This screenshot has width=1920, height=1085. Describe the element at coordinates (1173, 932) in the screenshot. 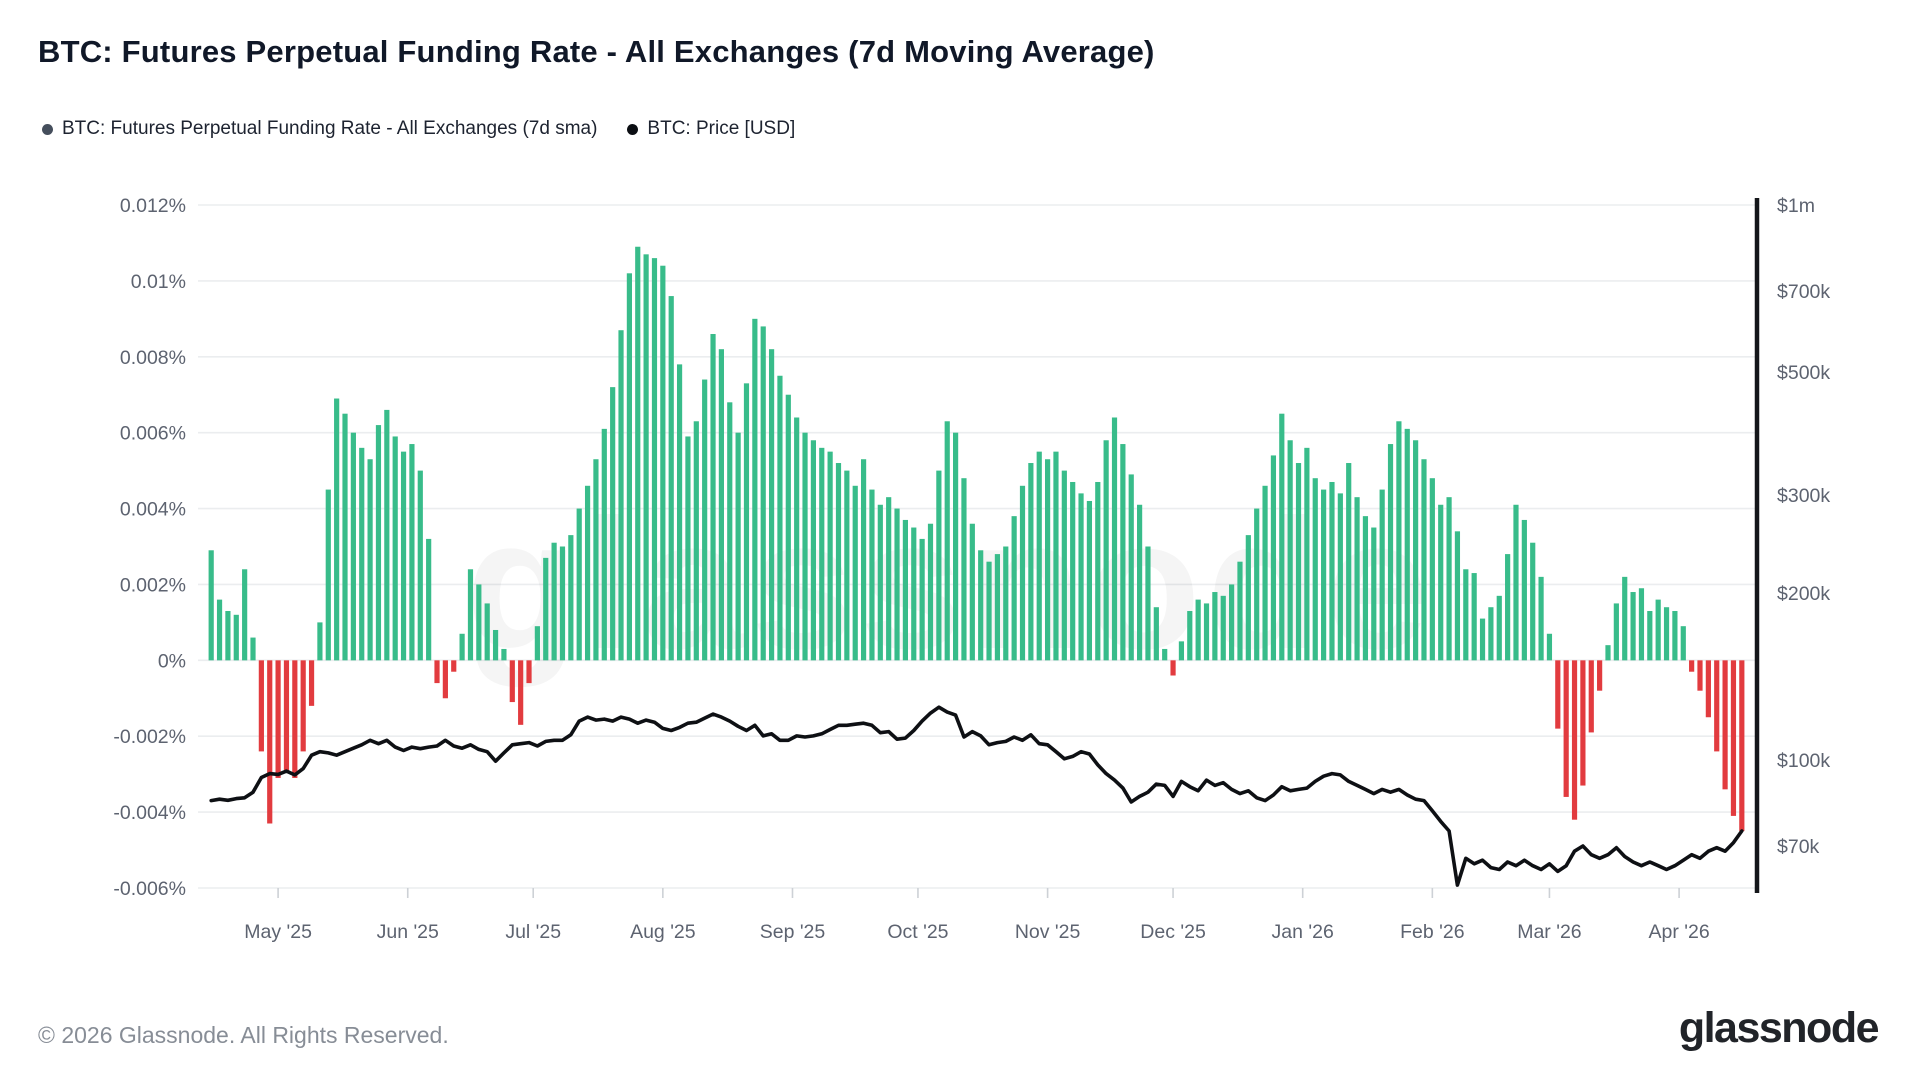

I see `x-axis-tick-label: Dec '25` at that location.